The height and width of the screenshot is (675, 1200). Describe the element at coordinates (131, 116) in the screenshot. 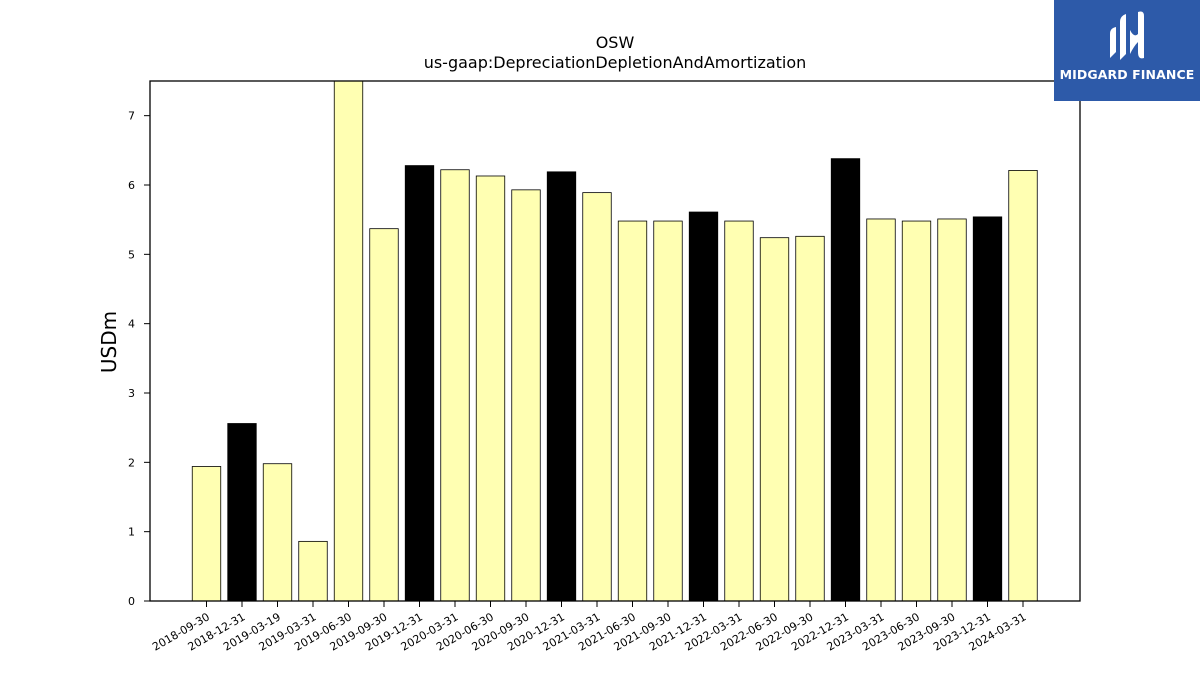

I see `y-tick-label: 7` at that location.